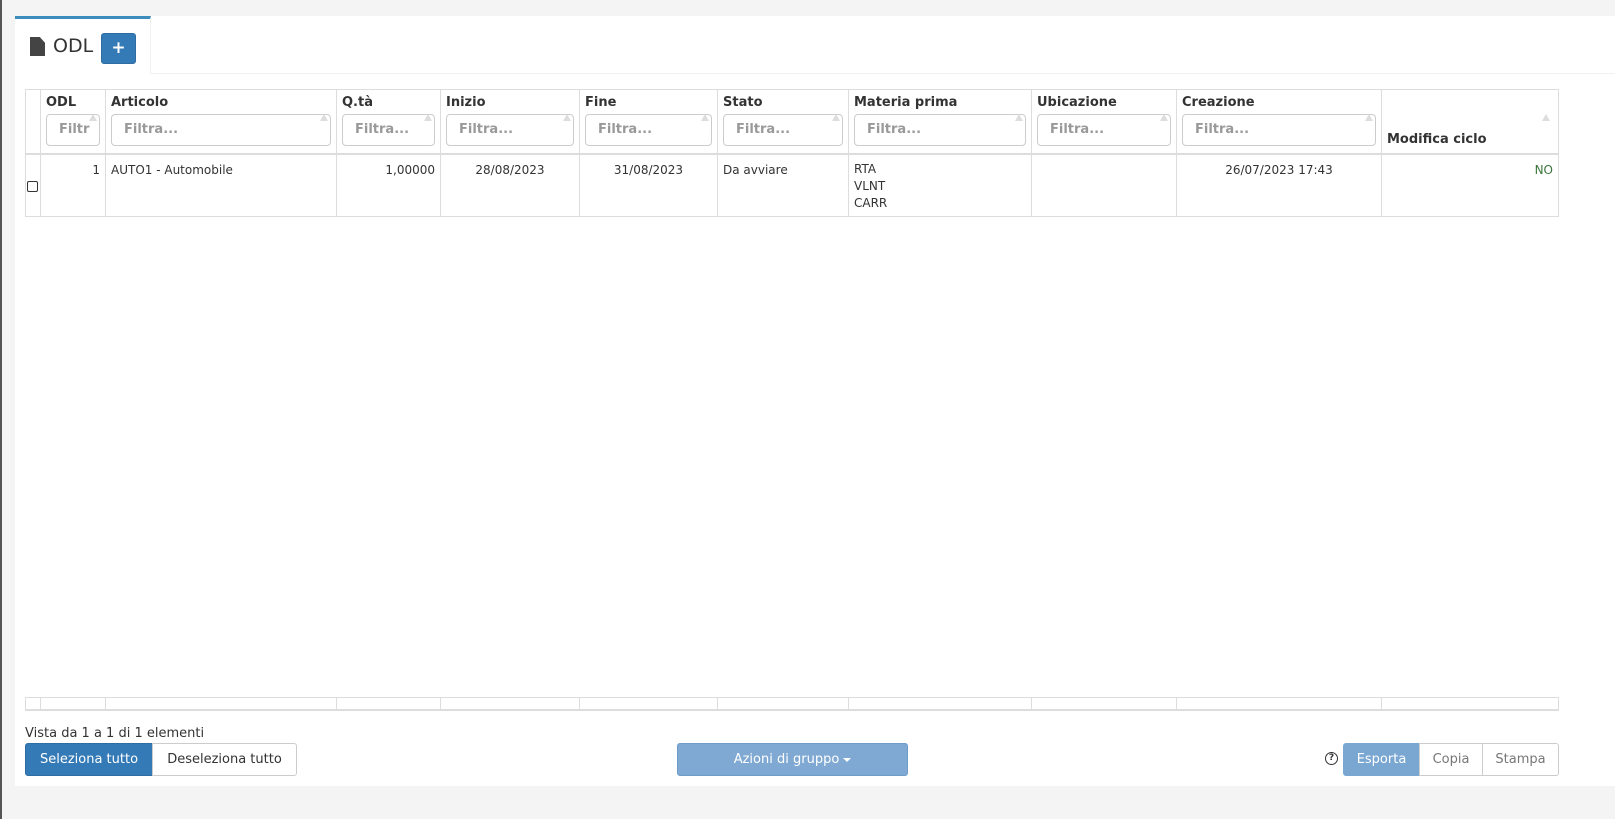 This screenshot has height=819, width=1615. Describe the element at coordinates (115, 733) in the screenshot. I see `table-info: Vista da 1 a 1 di 1 elementi` at that location.